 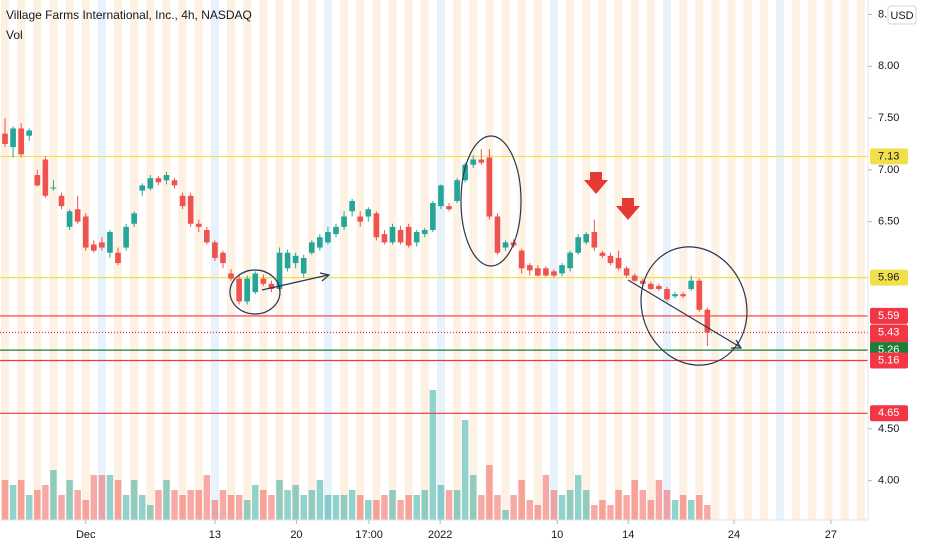 I want to click on level-label: 7.13, so click(x=888, y=156).